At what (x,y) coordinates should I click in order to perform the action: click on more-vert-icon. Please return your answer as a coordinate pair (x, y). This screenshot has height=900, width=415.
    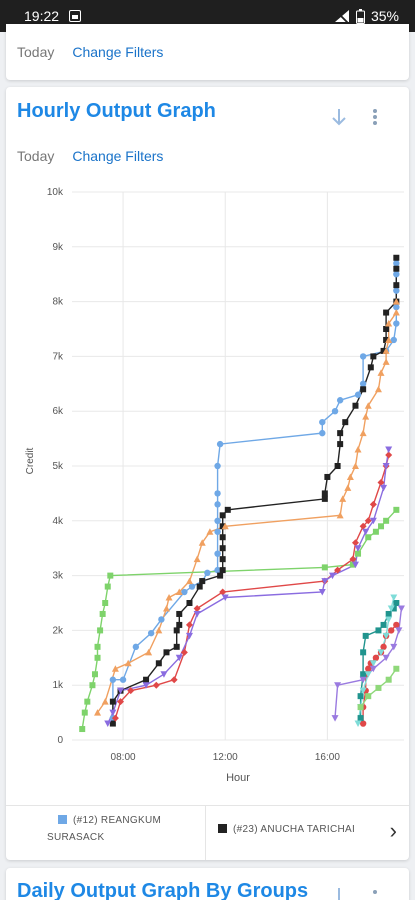
    Looking at the image, I should click on (375, 894).